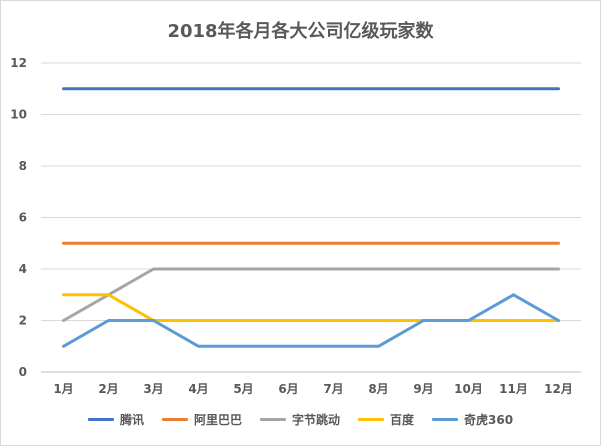 This screenshot has height=446, width=601. What do you see at coordinates (378, 389) in the screenshot?
I see `x-tick-label: 8月` at bounding box center [378, 389].